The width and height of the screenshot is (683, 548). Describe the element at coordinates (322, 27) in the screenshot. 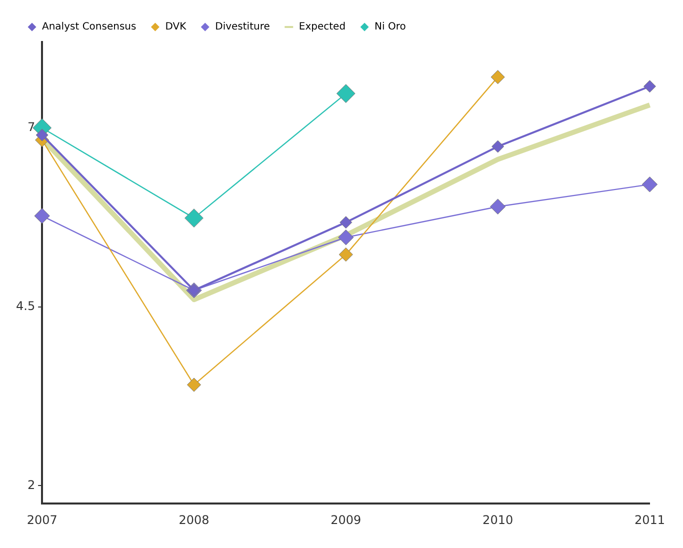

I see `legend-label: Expected` at that location.